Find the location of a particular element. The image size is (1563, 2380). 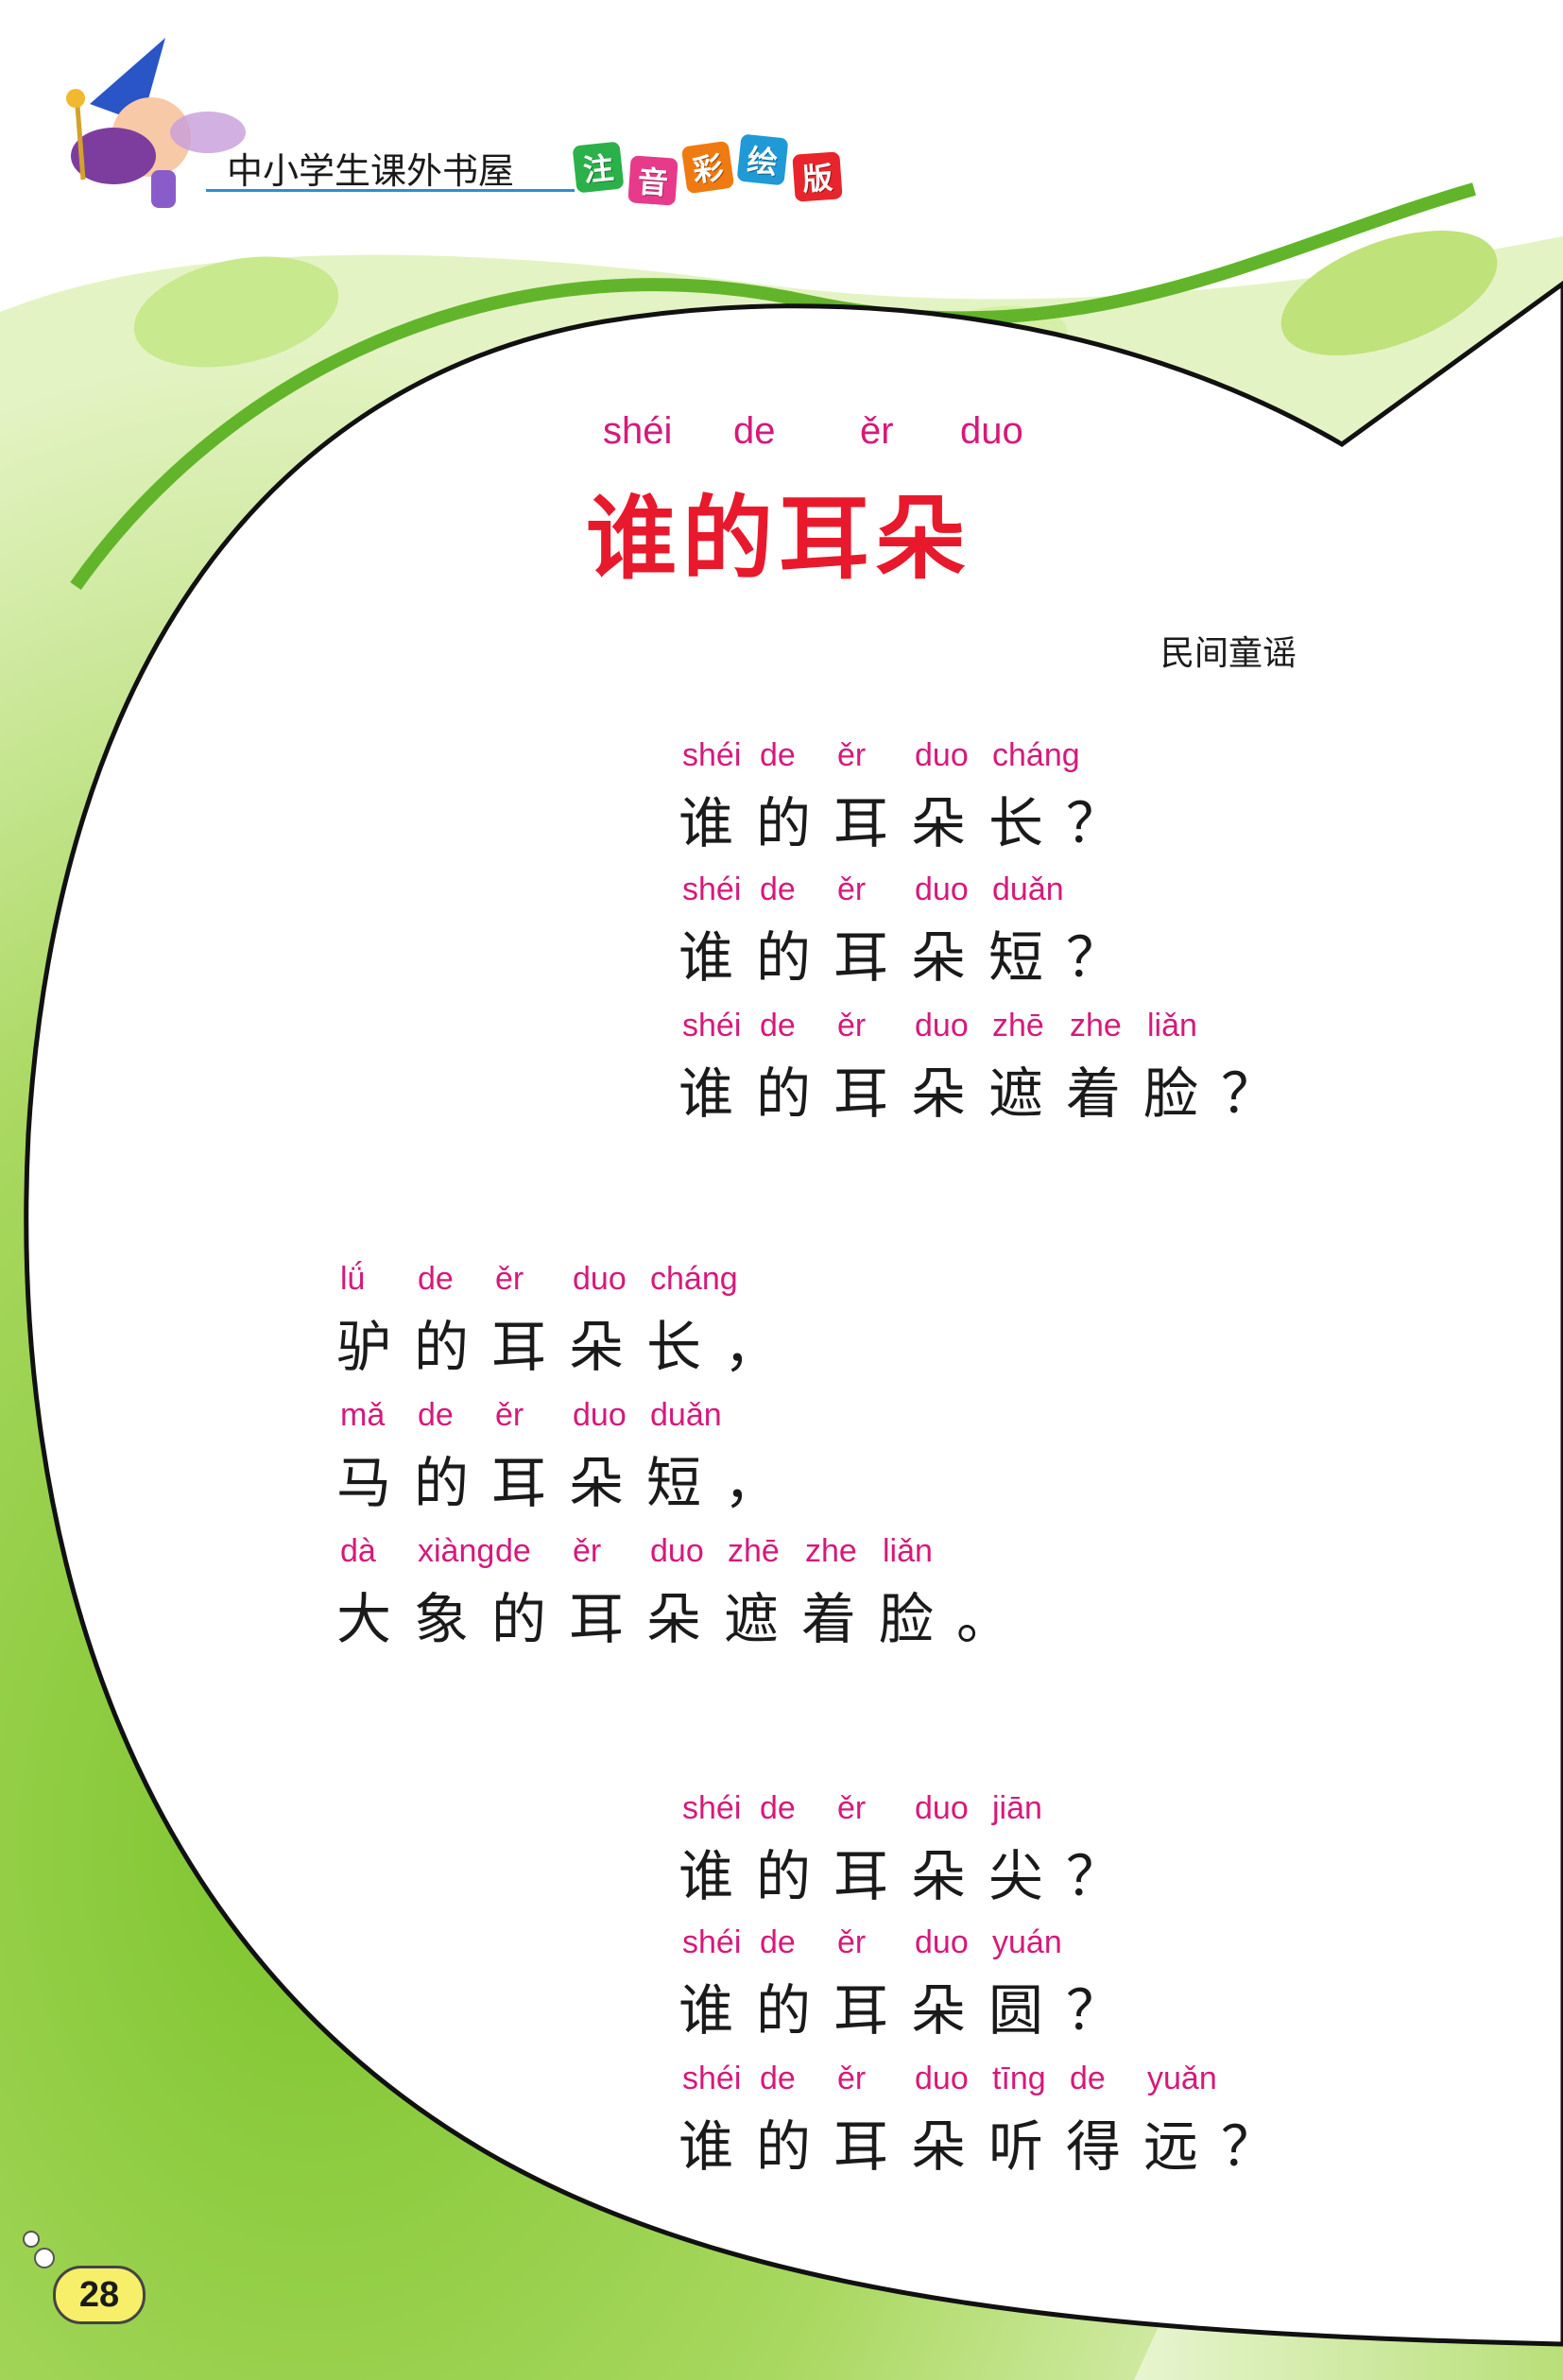

title-pinyin-syllable: shéi is located at coordinates (638, 431).